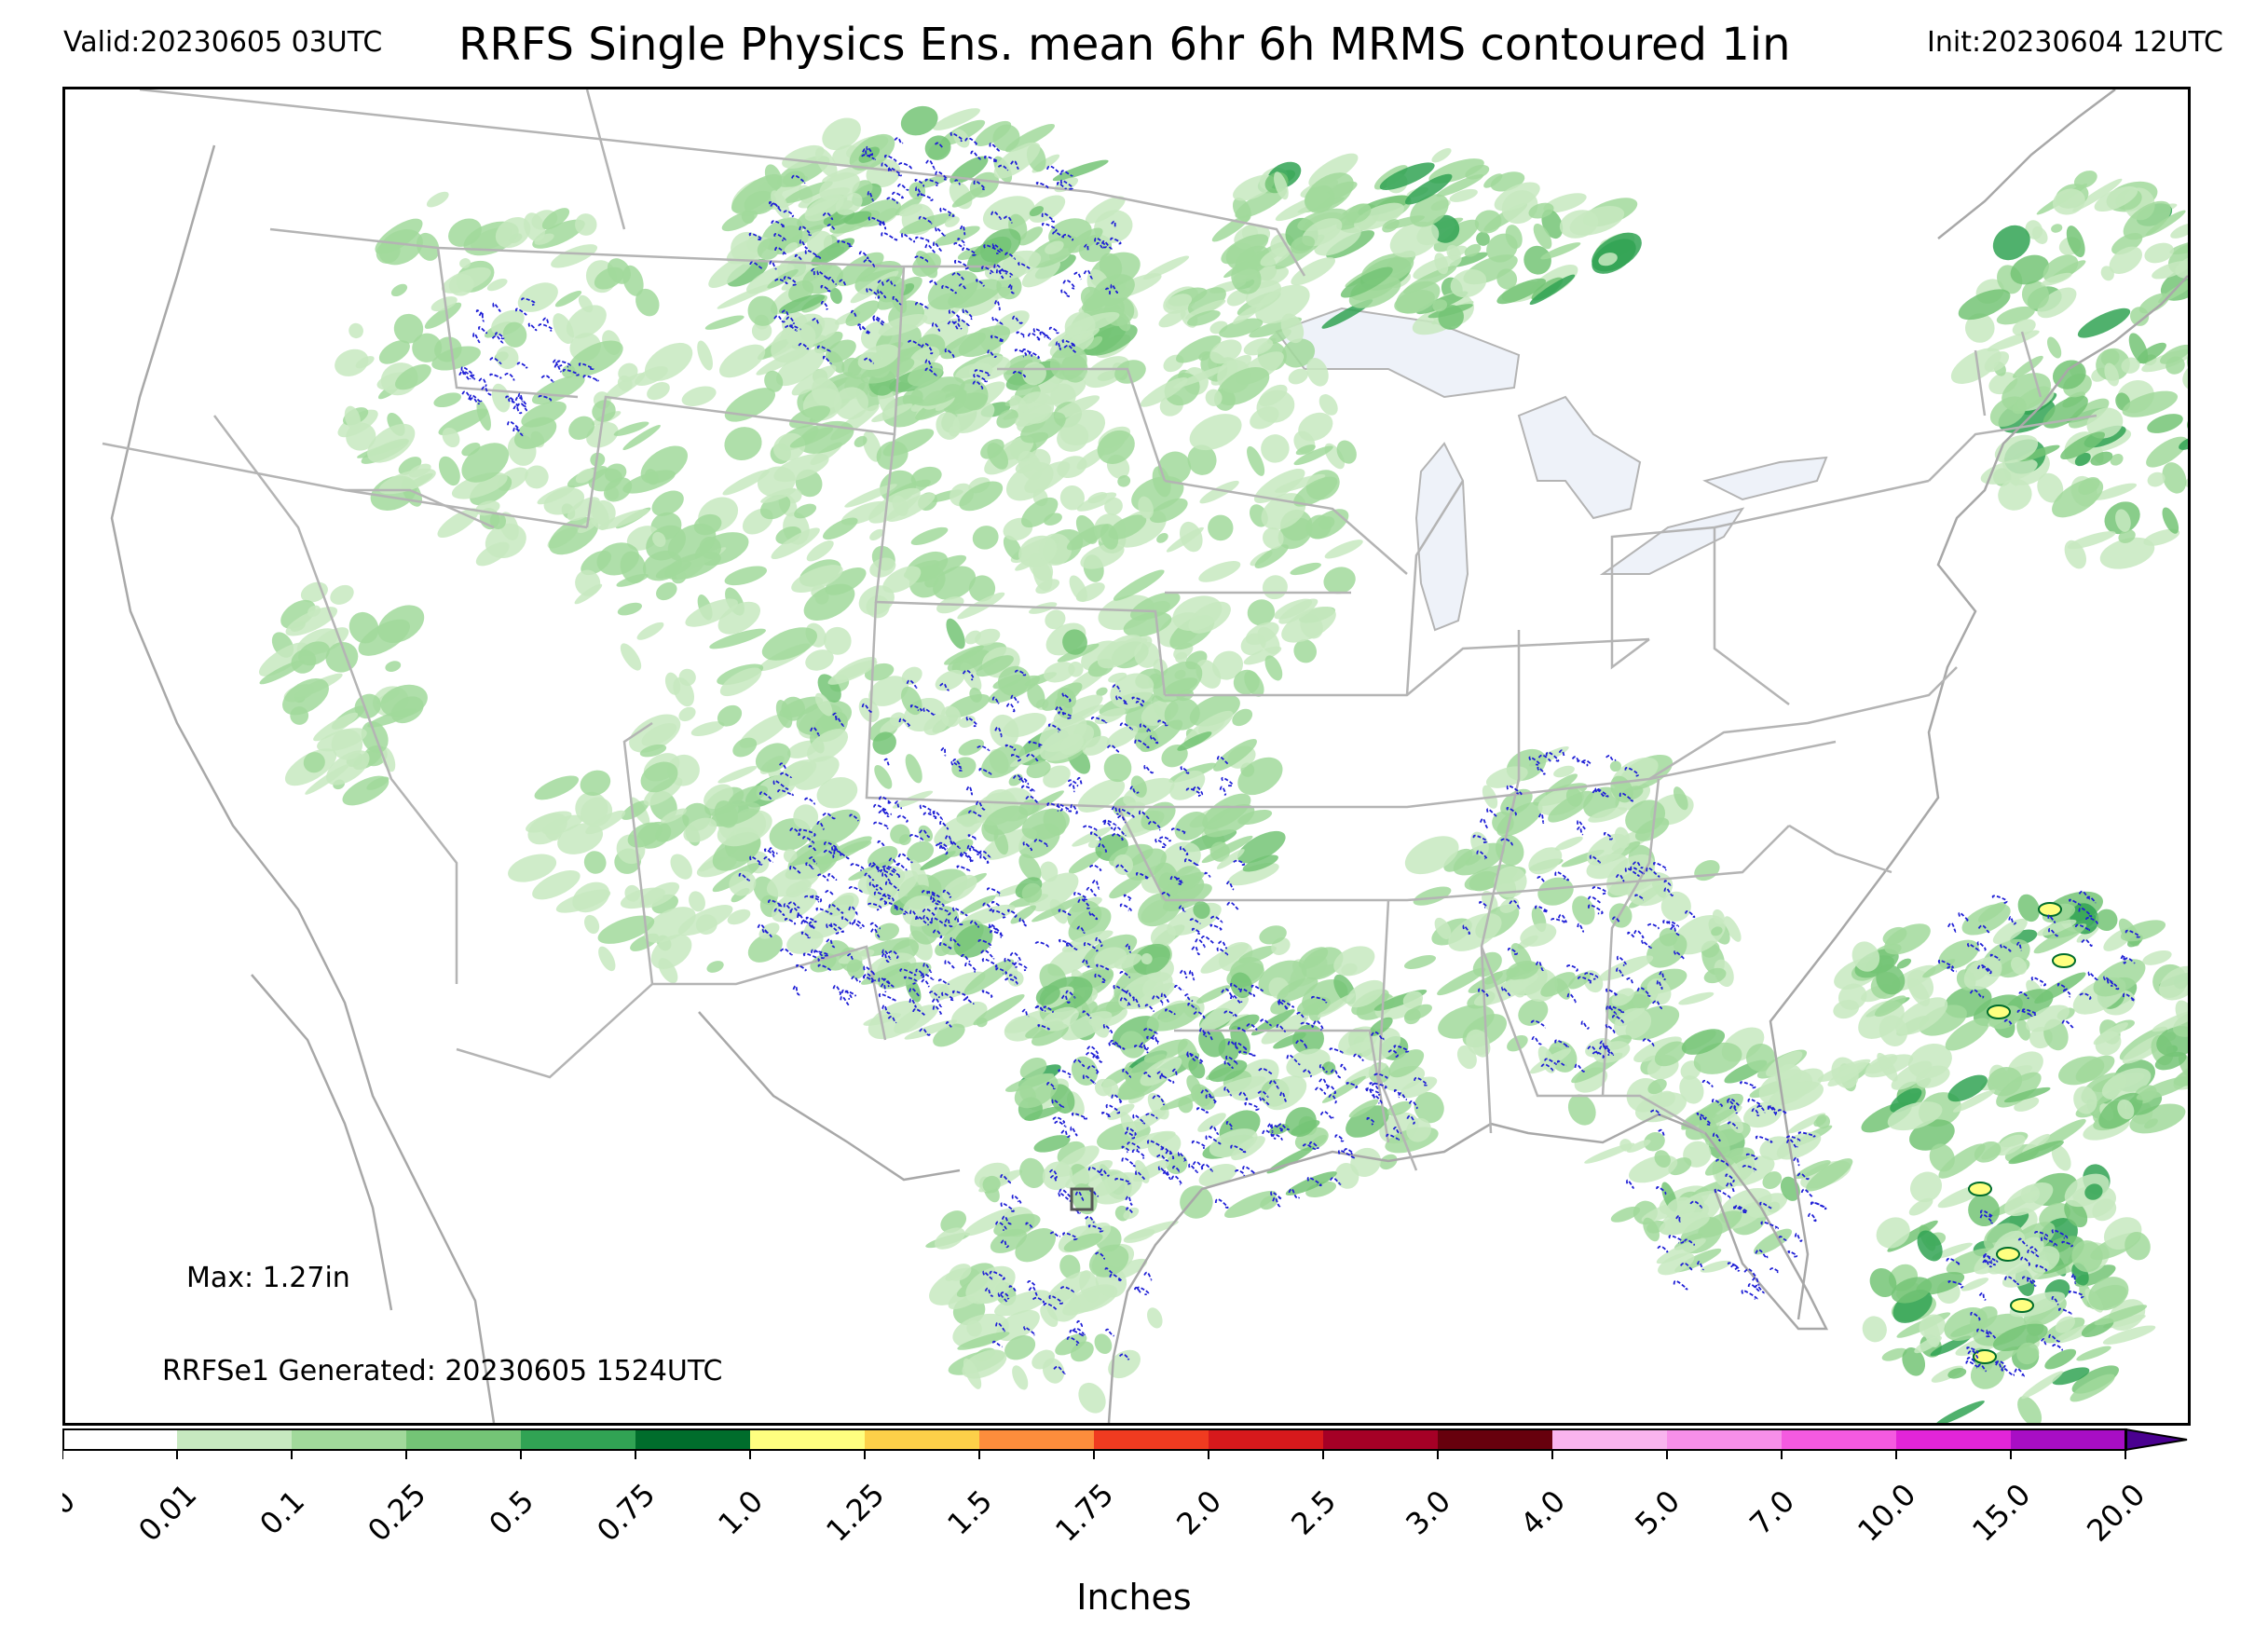  Describe the element at coordinates (1999, 1011) in the screenshot. I see `heavy-precip-core` at that location.